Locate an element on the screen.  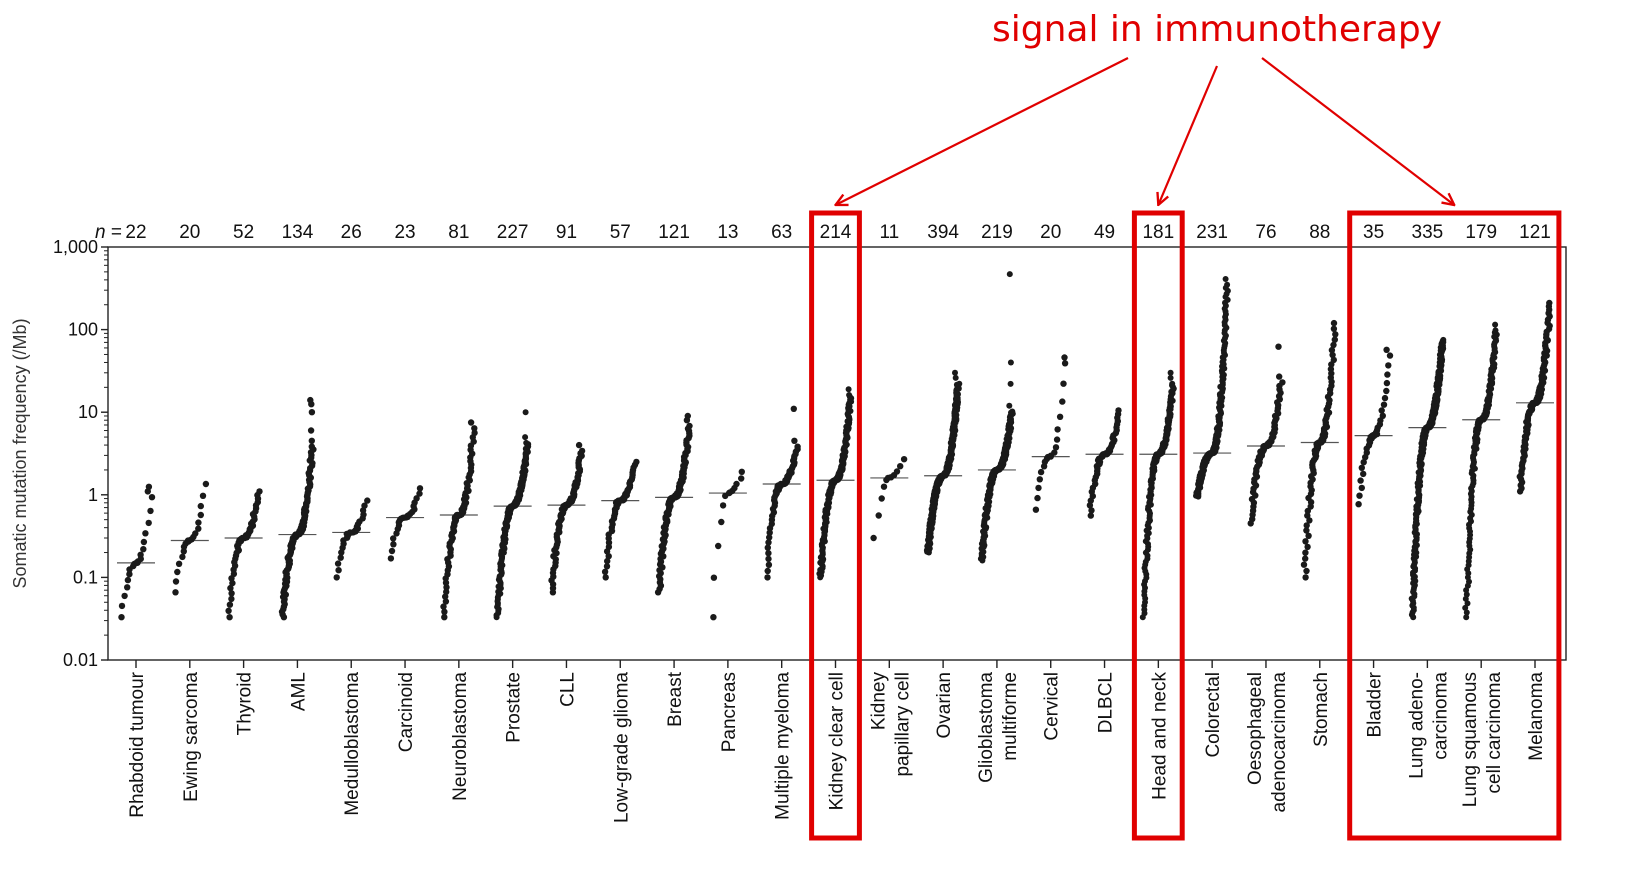
points-colorectal is located at coordinates (1212, 388).